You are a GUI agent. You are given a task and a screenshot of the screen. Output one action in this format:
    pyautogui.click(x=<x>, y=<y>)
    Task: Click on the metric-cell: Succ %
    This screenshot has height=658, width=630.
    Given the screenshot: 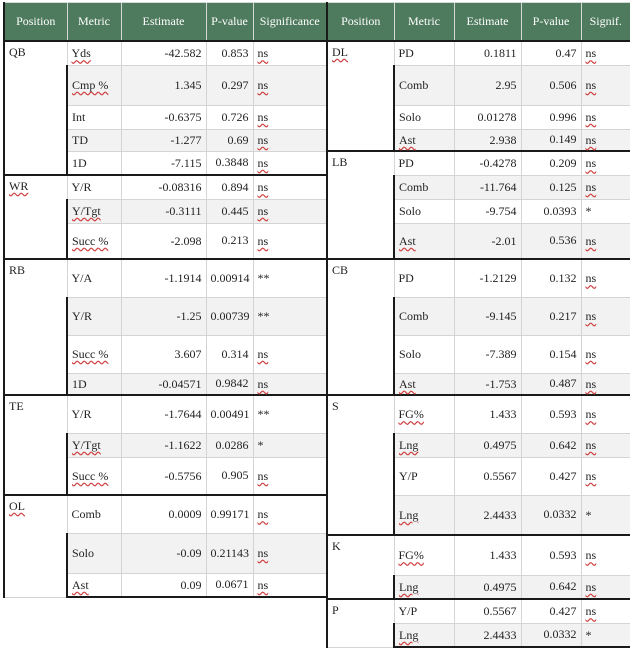 What is the action you would take?
    pyautogui.click(x=94, y=354)
    